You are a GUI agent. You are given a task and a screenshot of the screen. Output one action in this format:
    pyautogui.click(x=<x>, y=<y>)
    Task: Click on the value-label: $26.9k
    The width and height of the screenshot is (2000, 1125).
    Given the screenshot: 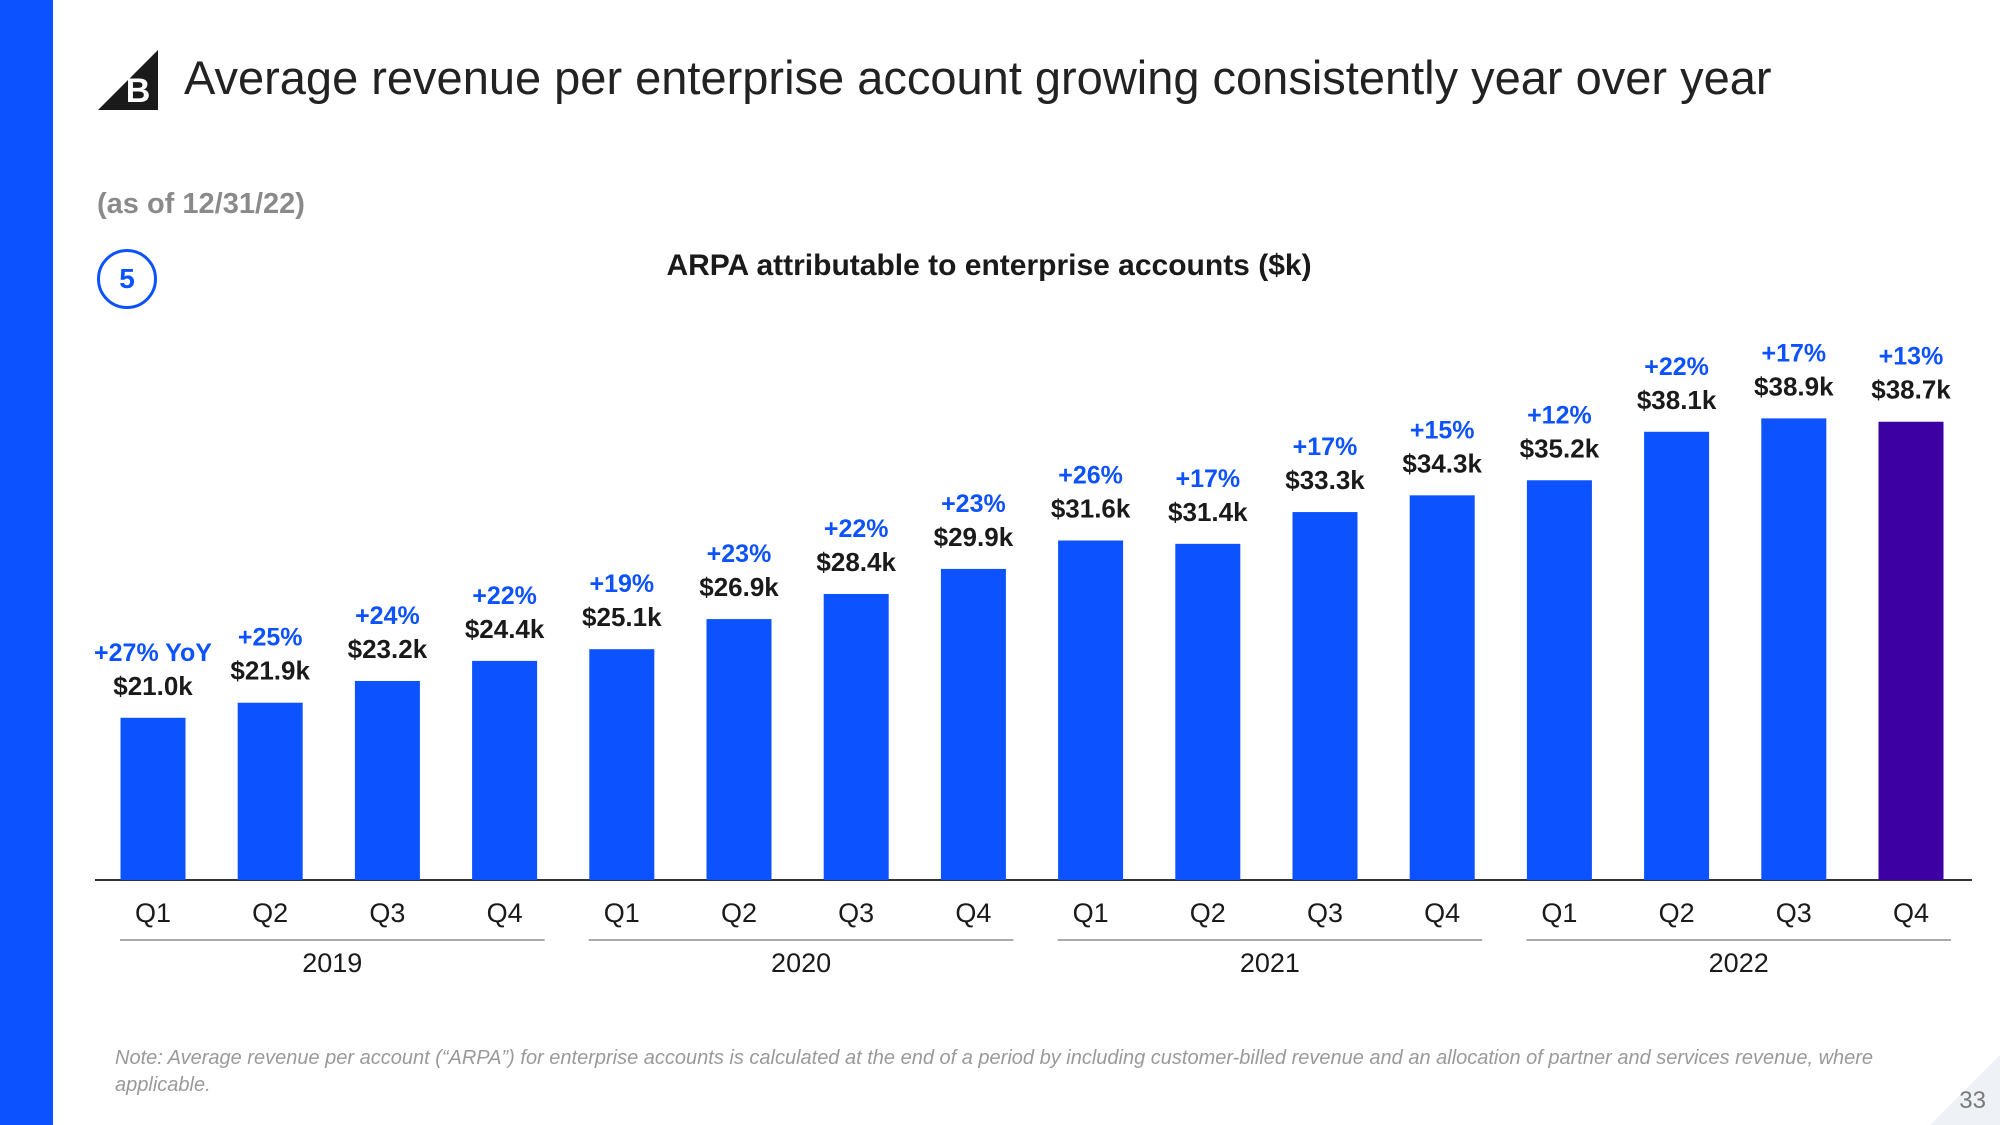 What is the action you would take?
    pyautogui.click(x=739, y=587)
    